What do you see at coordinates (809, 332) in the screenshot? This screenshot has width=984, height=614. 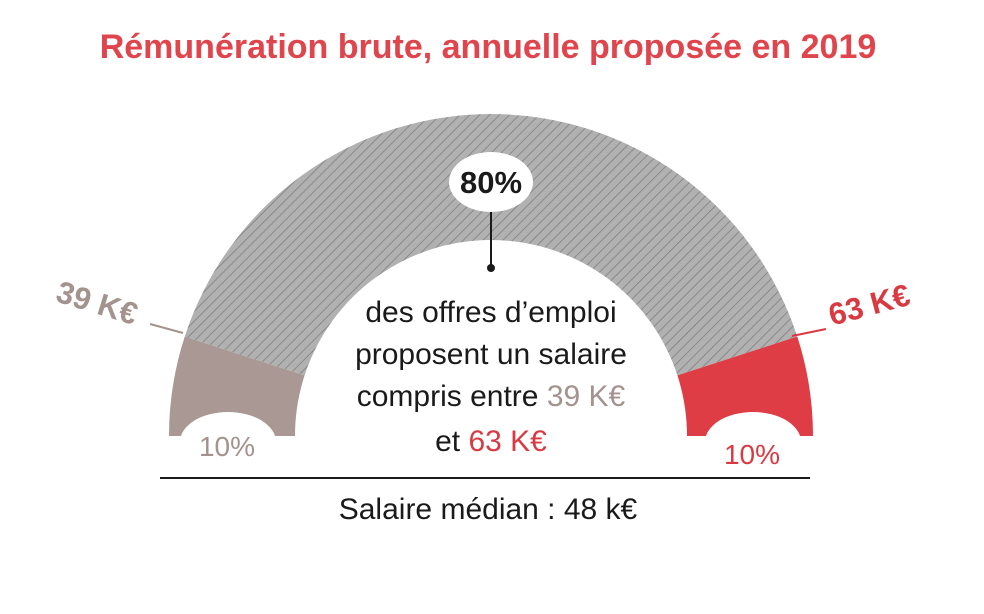 I see `high-bound-leader-line` at bounding box center [809, 332].